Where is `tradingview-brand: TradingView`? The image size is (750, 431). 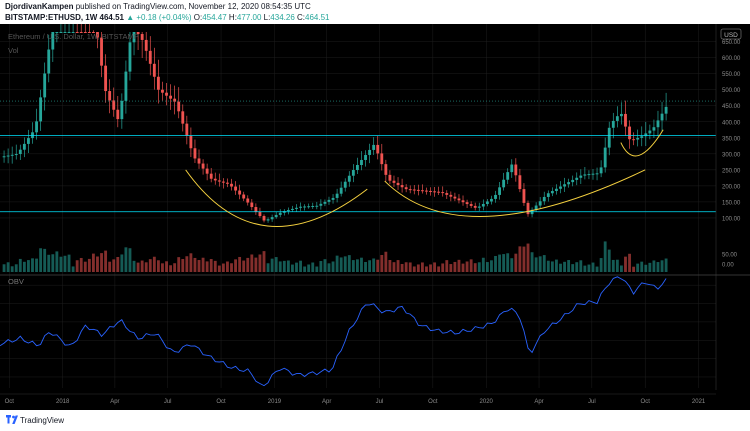 tradingview-brand: TradingView is located at coordinates (42, 420).